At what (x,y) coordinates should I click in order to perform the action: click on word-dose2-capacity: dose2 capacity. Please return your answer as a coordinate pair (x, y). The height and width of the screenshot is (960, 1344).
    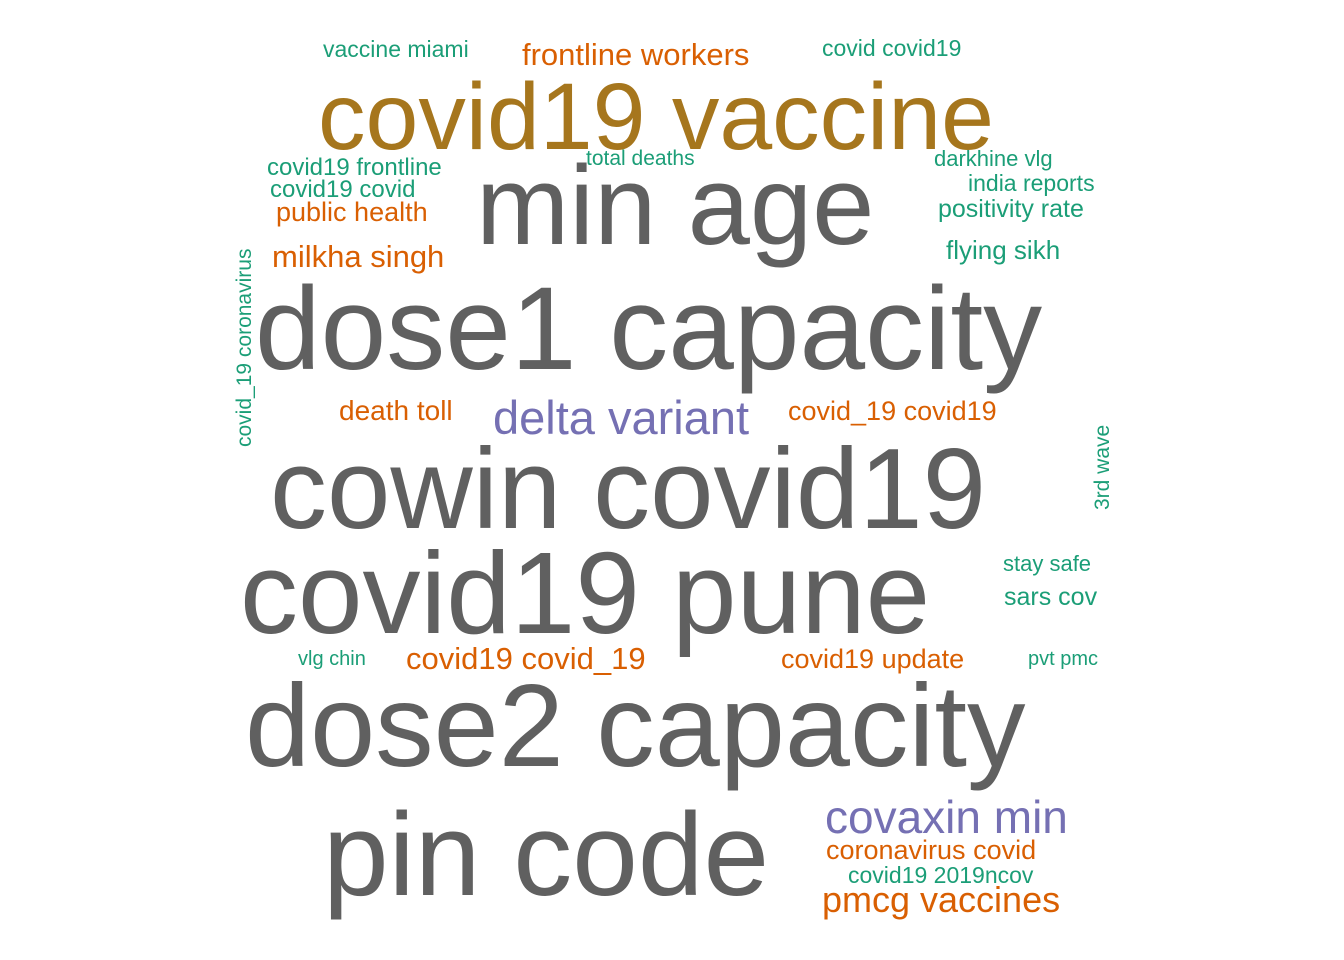
    Looking at the image, I should click on (635, 725).